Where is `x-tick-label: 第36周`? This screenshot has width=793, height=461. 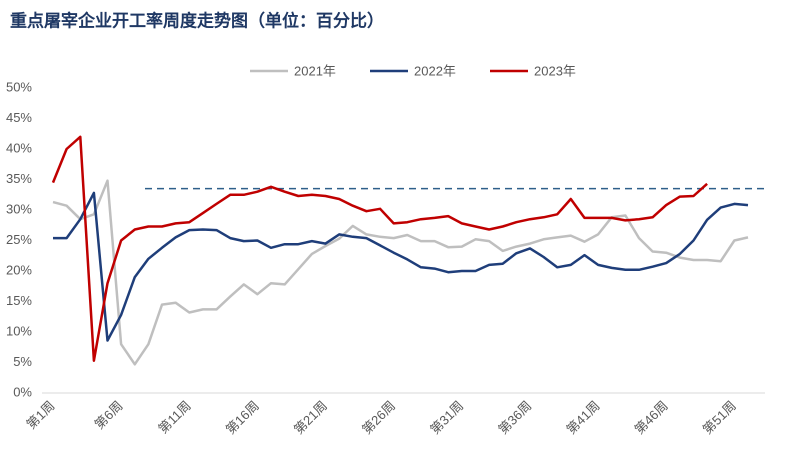
x-tick-label: 第36周 is located at coordinates (514, 417).